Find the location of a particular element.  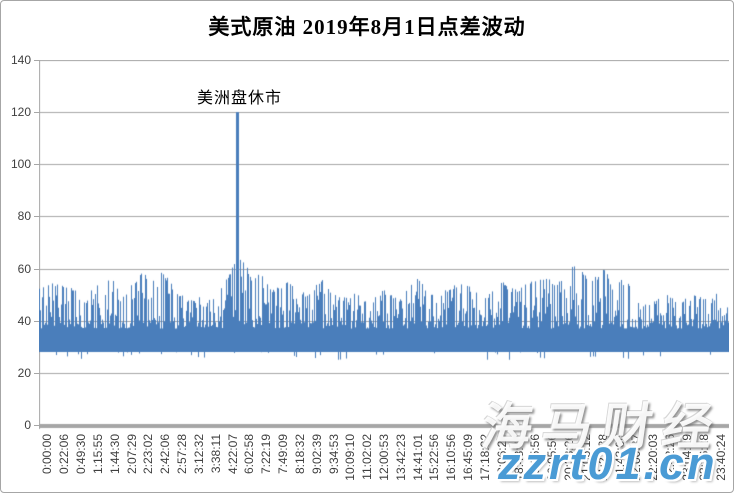

y-tick-label: 100 is located at coordinates (20, 164).